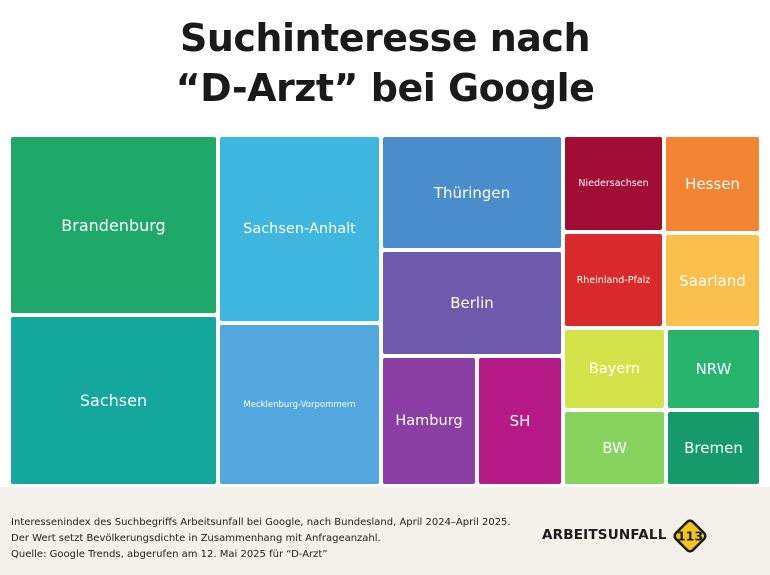 The image size is (770, 575). Describe the element at coordinates (614, 369) in the screenshot. I see `treemap-tile-bayern: Bayern` at that location.